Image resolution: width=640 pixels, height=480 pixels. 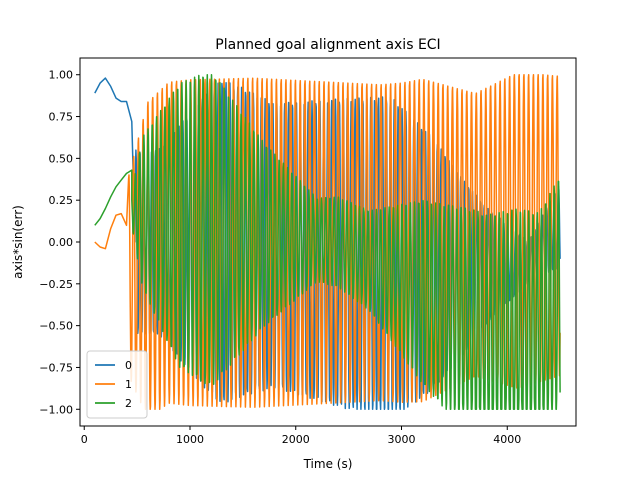 I want to click on legend-box, so click(x=117, y=384).